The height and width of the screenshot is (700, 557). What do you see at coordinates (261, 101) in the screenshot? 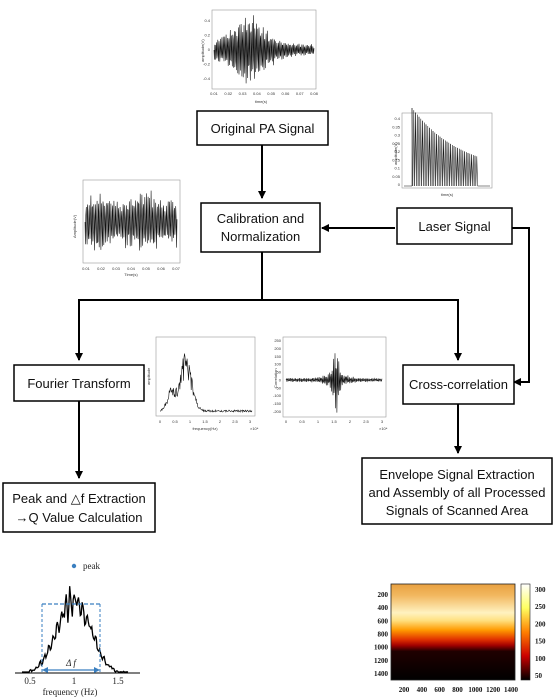
I see `pa-xlabel: time(s)` at bounding box center [261, 101].